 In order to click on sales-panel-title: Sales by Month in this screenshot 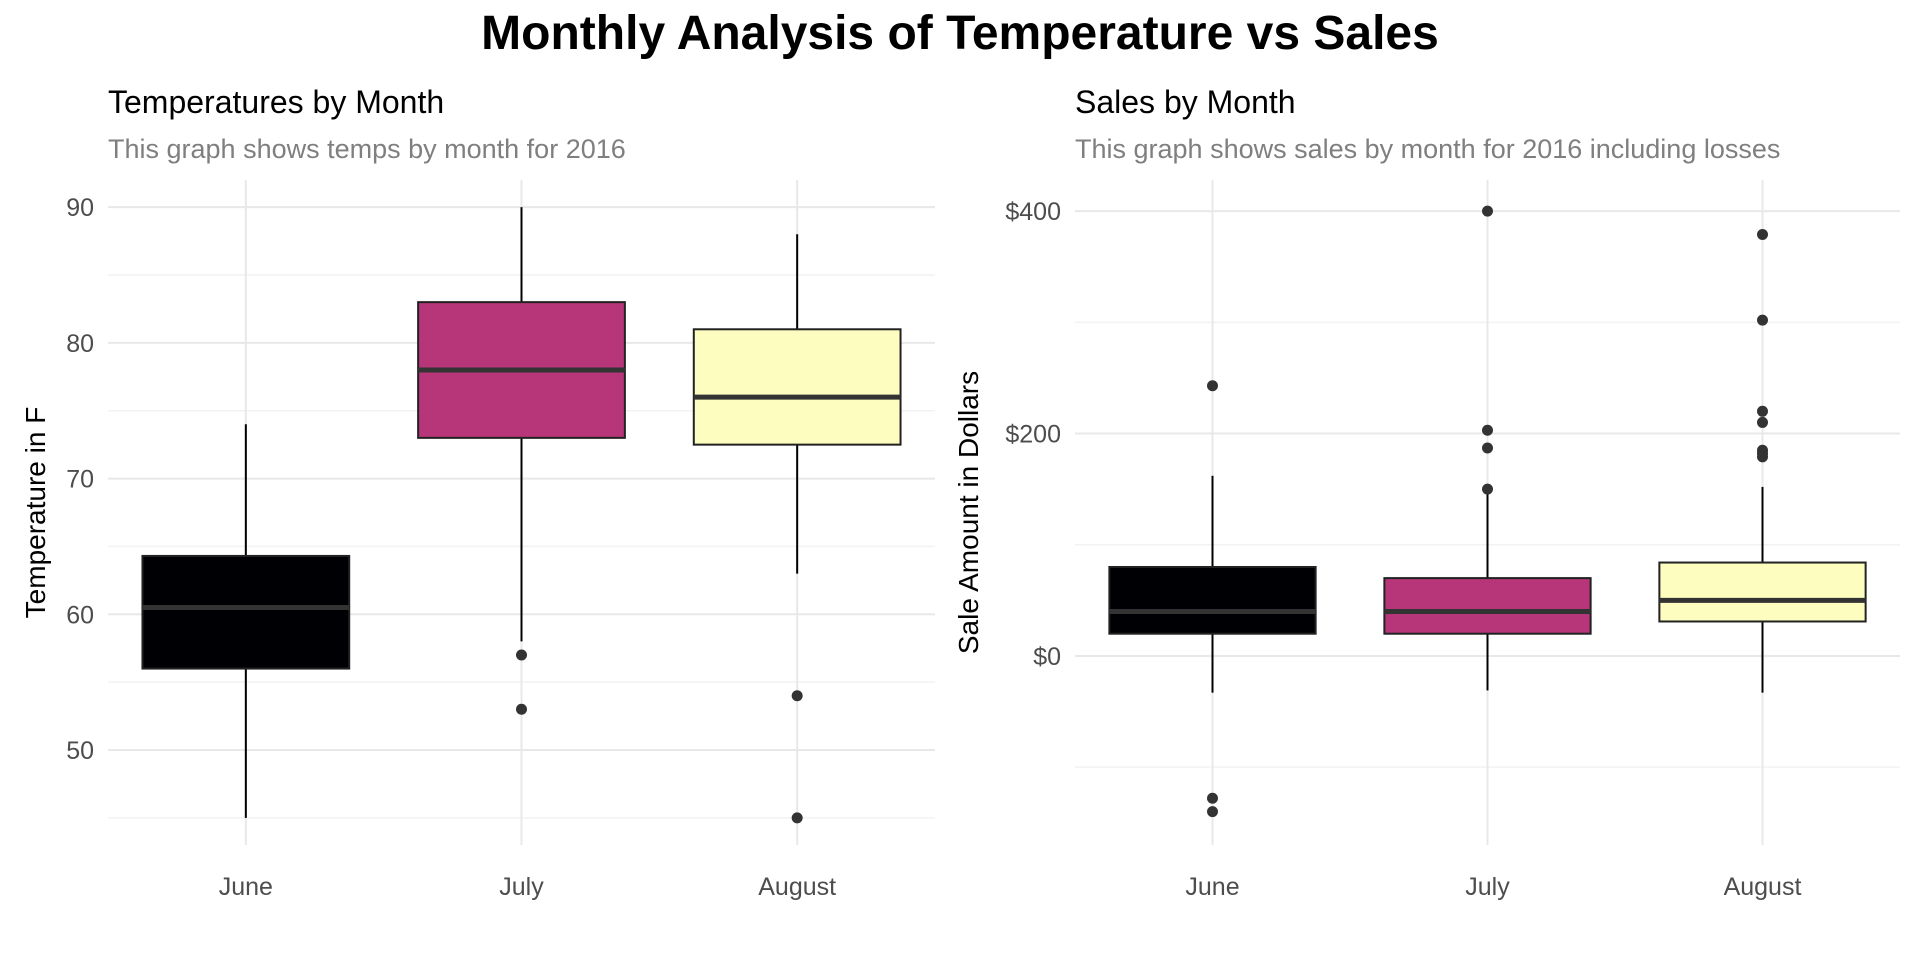, I will do `click(1185, 102)`.